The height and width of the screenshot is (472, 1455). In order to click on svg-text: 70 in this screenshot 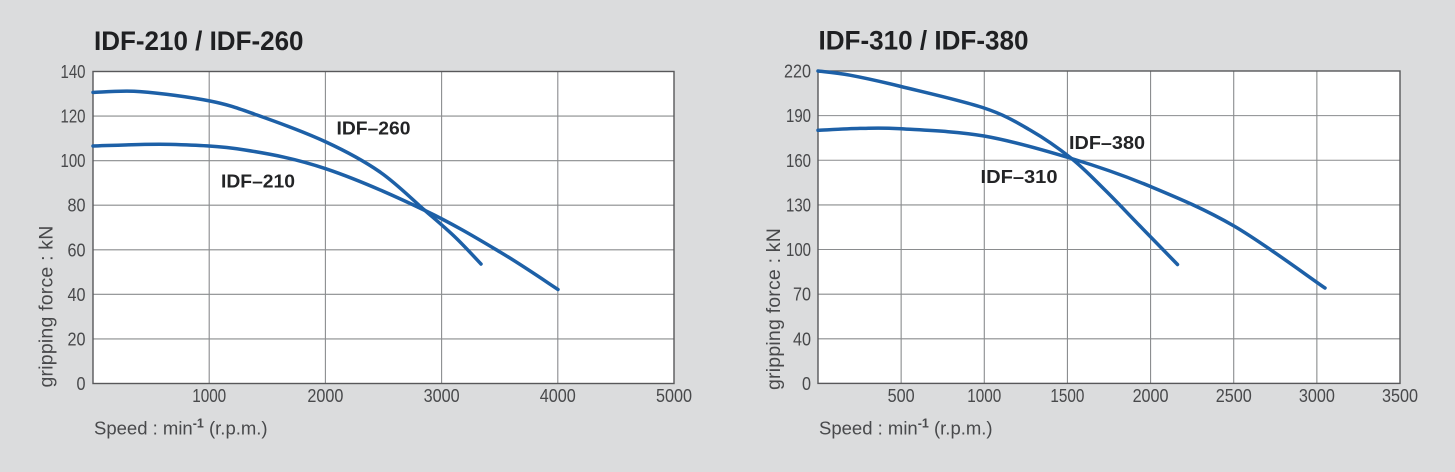, I will do `click(802, 295)`.